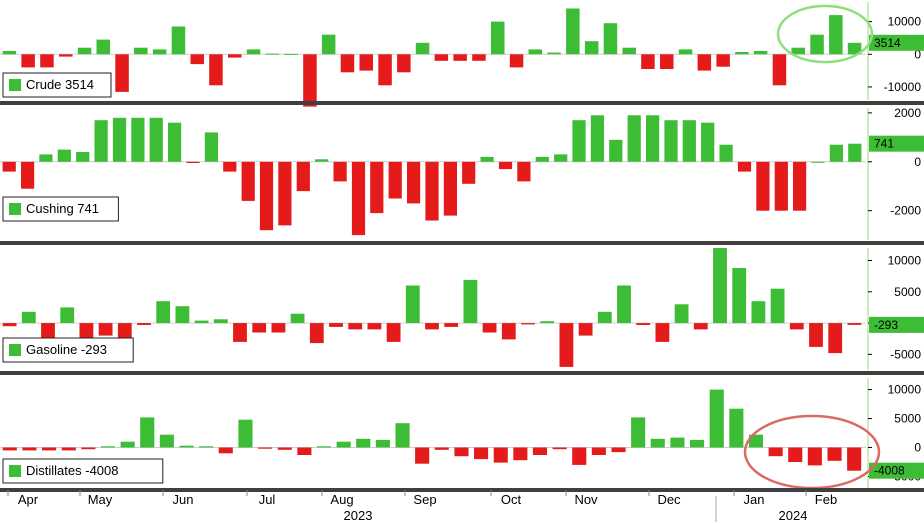 This screenshot has width=924, height=523. What do you see at coordinates (907, 419) in the screenshot?
I see `y-tick-label: 5000` at bounding box center [907, 419].